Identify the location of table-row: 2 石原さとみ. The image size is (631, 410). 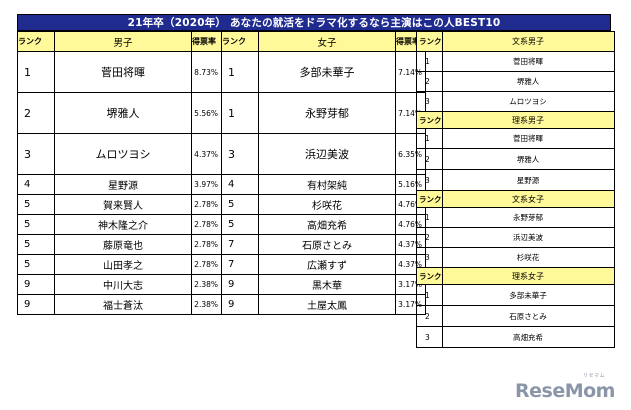
(515, 316).